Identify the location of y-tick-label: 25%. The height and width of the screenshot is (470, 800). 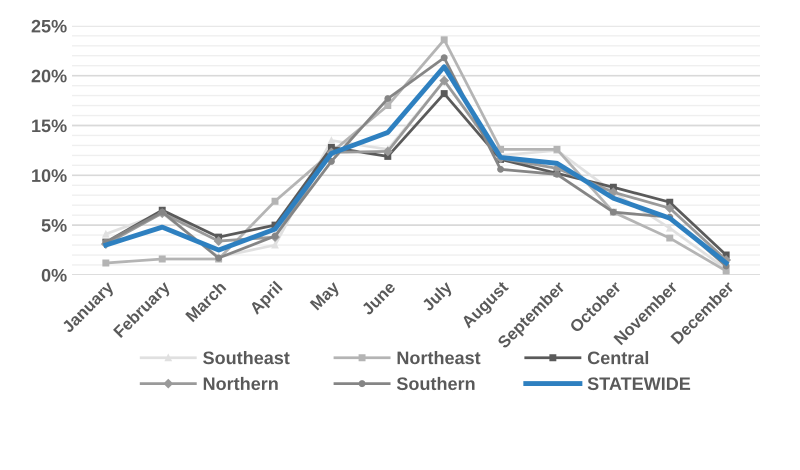
(49, 26).